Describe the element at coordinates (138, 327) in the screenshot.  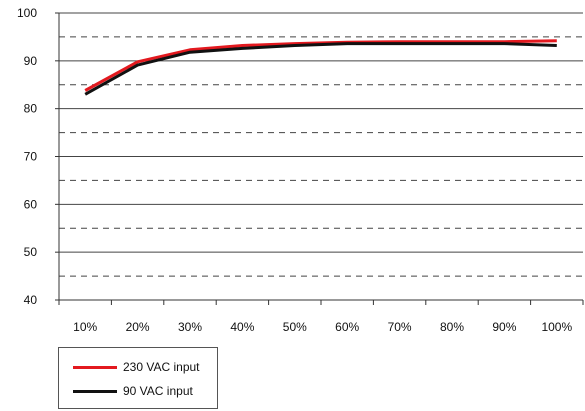
I see `x-tick-label: 20%` at that location.